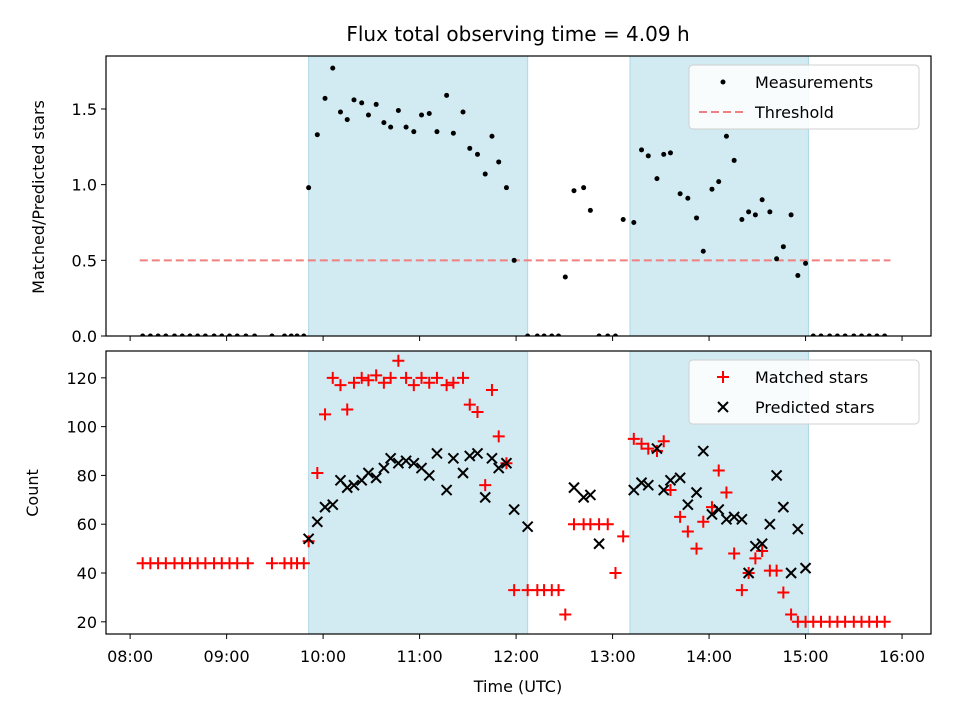  I want to click on legend-label: Predicted stars, so click(815, 407).